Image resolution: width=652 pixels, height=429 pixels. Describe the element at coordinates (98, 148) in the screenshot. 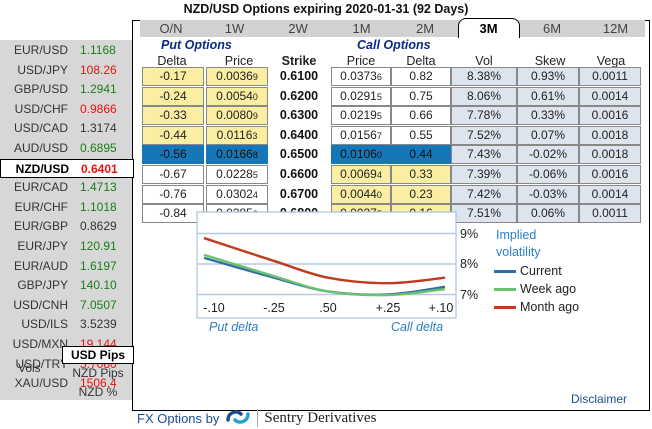

I see `pair-rate: 0.6895` at that location.